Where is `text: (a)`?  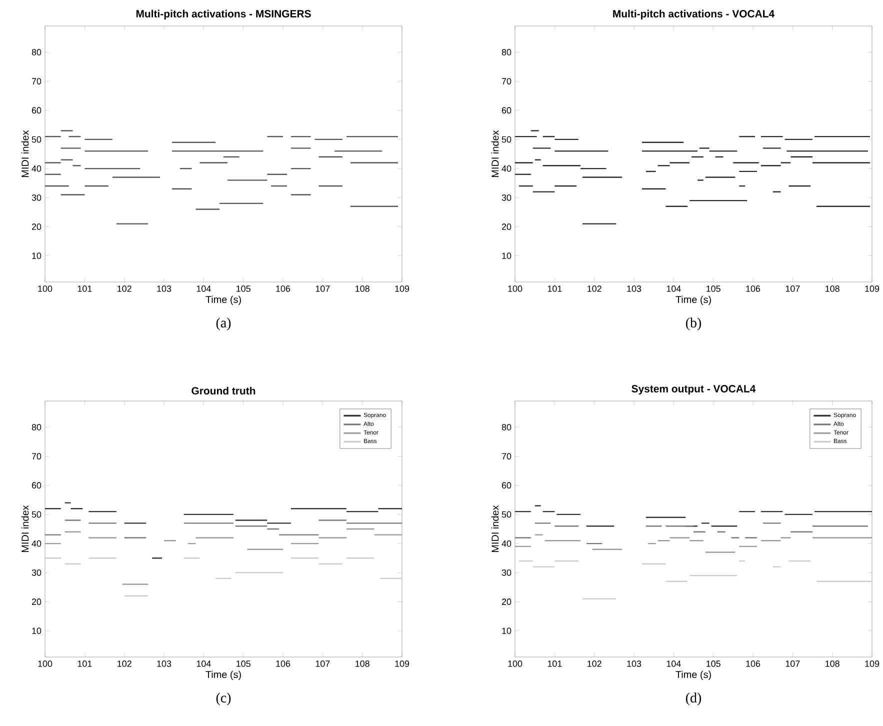
text: (a) is located at coordinates (223, 324).